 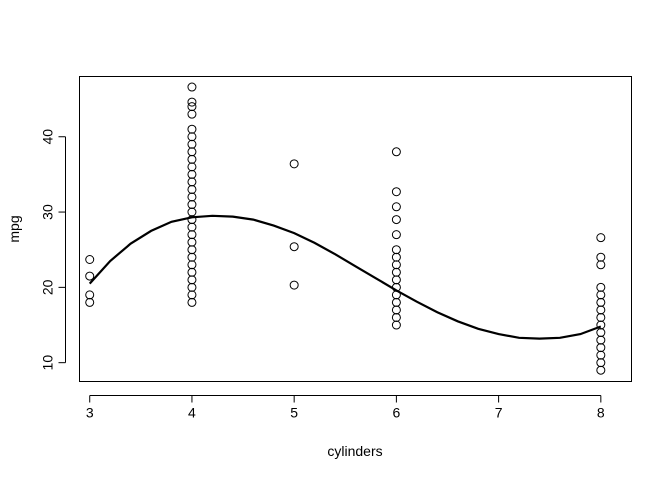 I want to click on y-tick-label: 20, so click(x=48, y=287).